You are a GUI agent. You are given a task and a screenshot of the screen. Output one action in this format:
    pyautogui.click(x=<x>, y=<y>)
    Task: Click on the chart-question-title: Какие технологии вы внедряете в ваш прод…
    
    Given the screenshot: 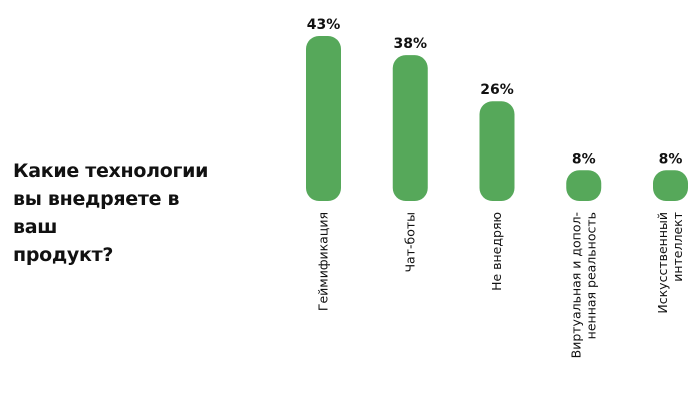 What is the action you would take?
    pyautogui.click(x=120, y=213)
    